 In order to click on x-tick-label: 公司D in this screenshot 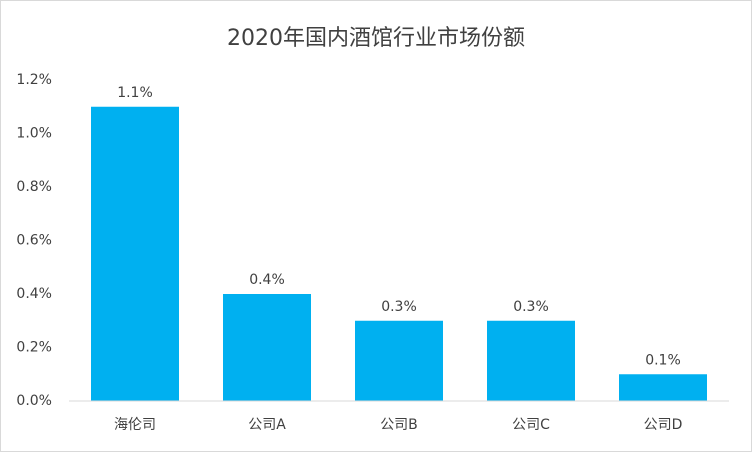, I will do `click(663, 425)`.